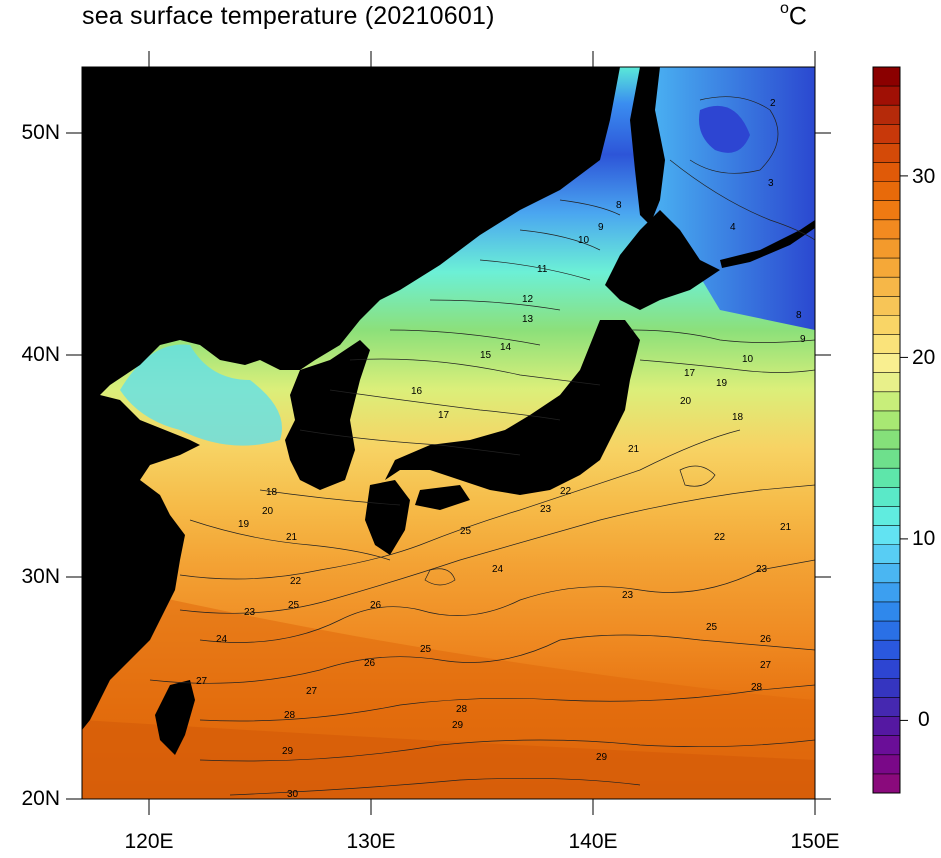  I want to click on contour-label-13: 13, so click(528, 319).